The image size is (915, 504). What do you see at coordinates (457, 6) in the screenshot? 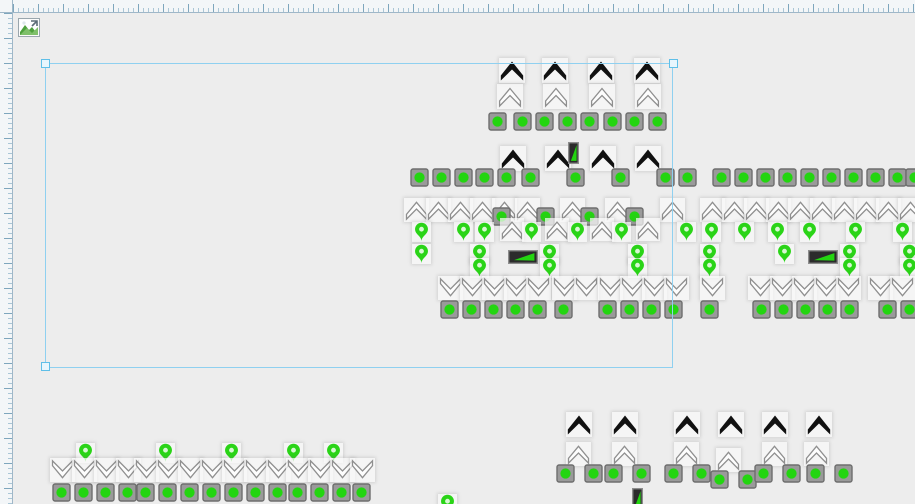
I see `horizontal-ruler` at bounding box center [457, 6].